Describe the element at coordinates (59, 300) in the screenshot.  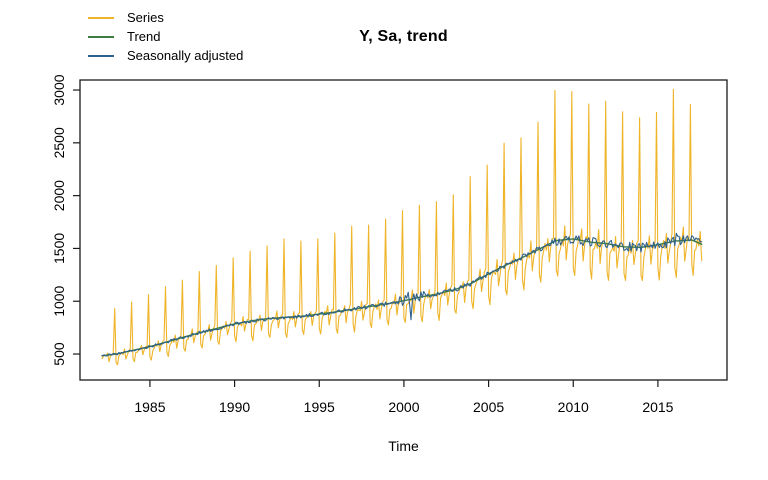
I see `y-axis-tick-label: 1000` at that location.